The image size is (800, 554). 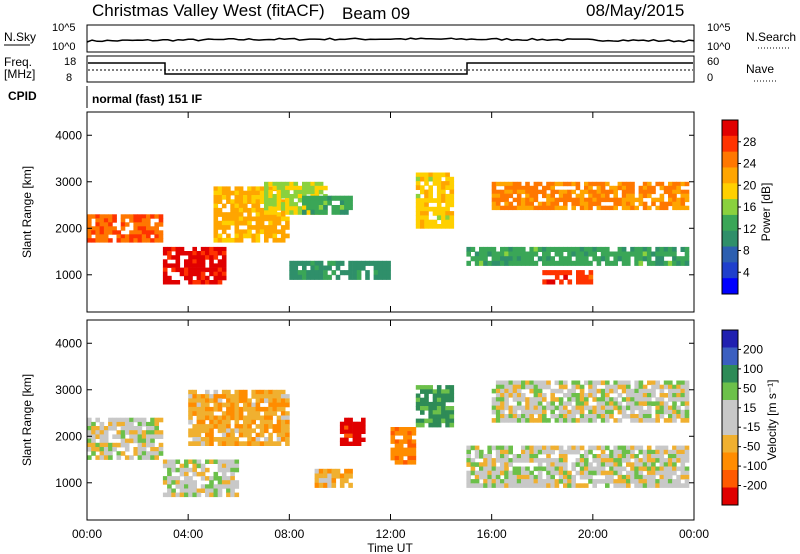 What do you see at coordinates (400, 37) in the screenshot?
I see `nsky-panel: N.Sky 10^5 10^0 10^5 10^0 N.Search` at bounding box center [400, 37].